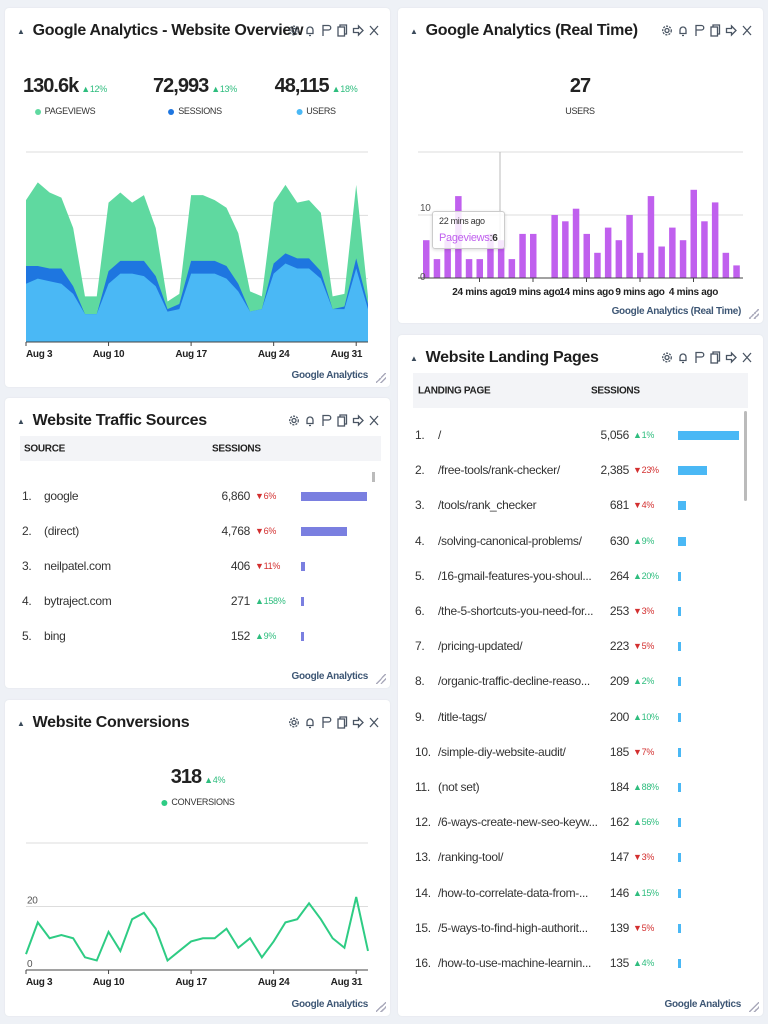 This screenshot has width=768, height=1024. What do you see at coordinates (471, 857) in the screenshot?
I see `row-label: /ranking-tool/` at bounding box center [471, 857].